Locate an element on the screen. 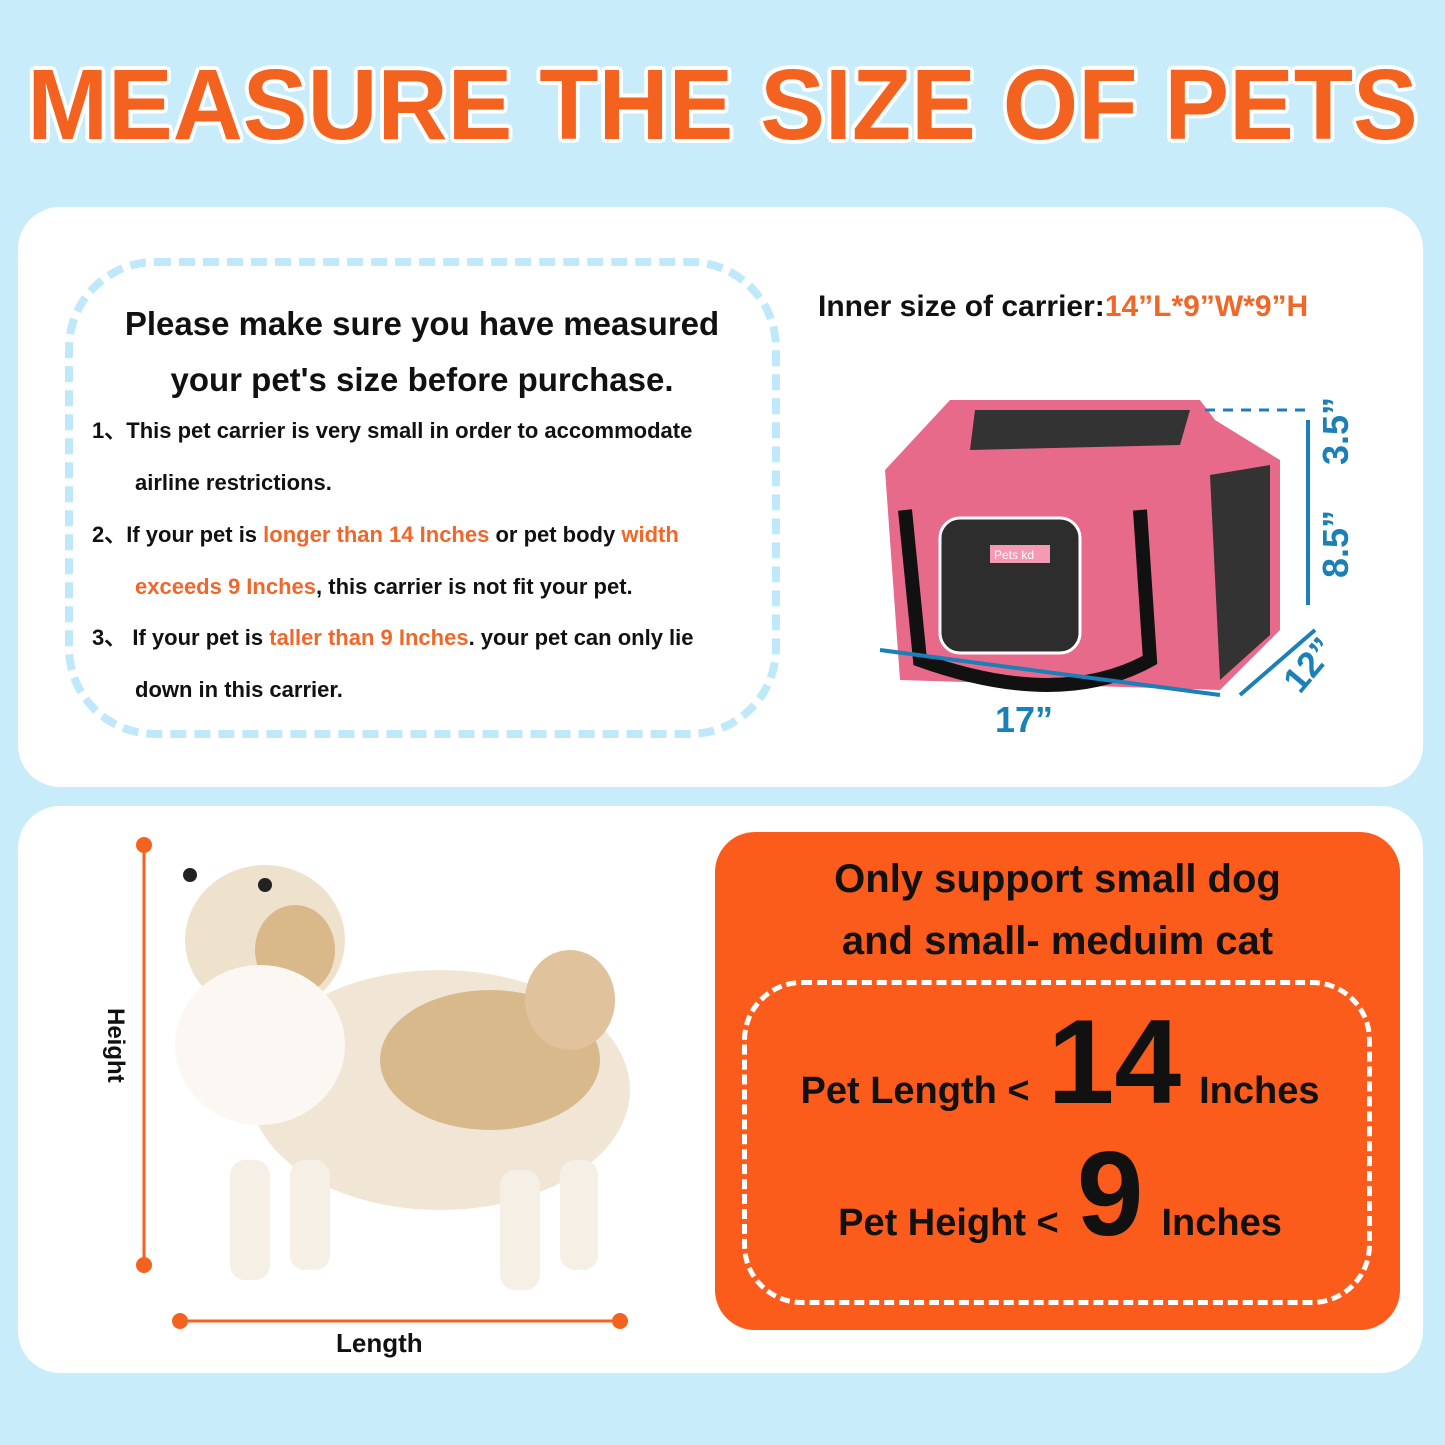 This screenshot has height=1445, width=1445. page-title: MEASURE THE SIZE OF PETS is located at coordinates (722, 105).